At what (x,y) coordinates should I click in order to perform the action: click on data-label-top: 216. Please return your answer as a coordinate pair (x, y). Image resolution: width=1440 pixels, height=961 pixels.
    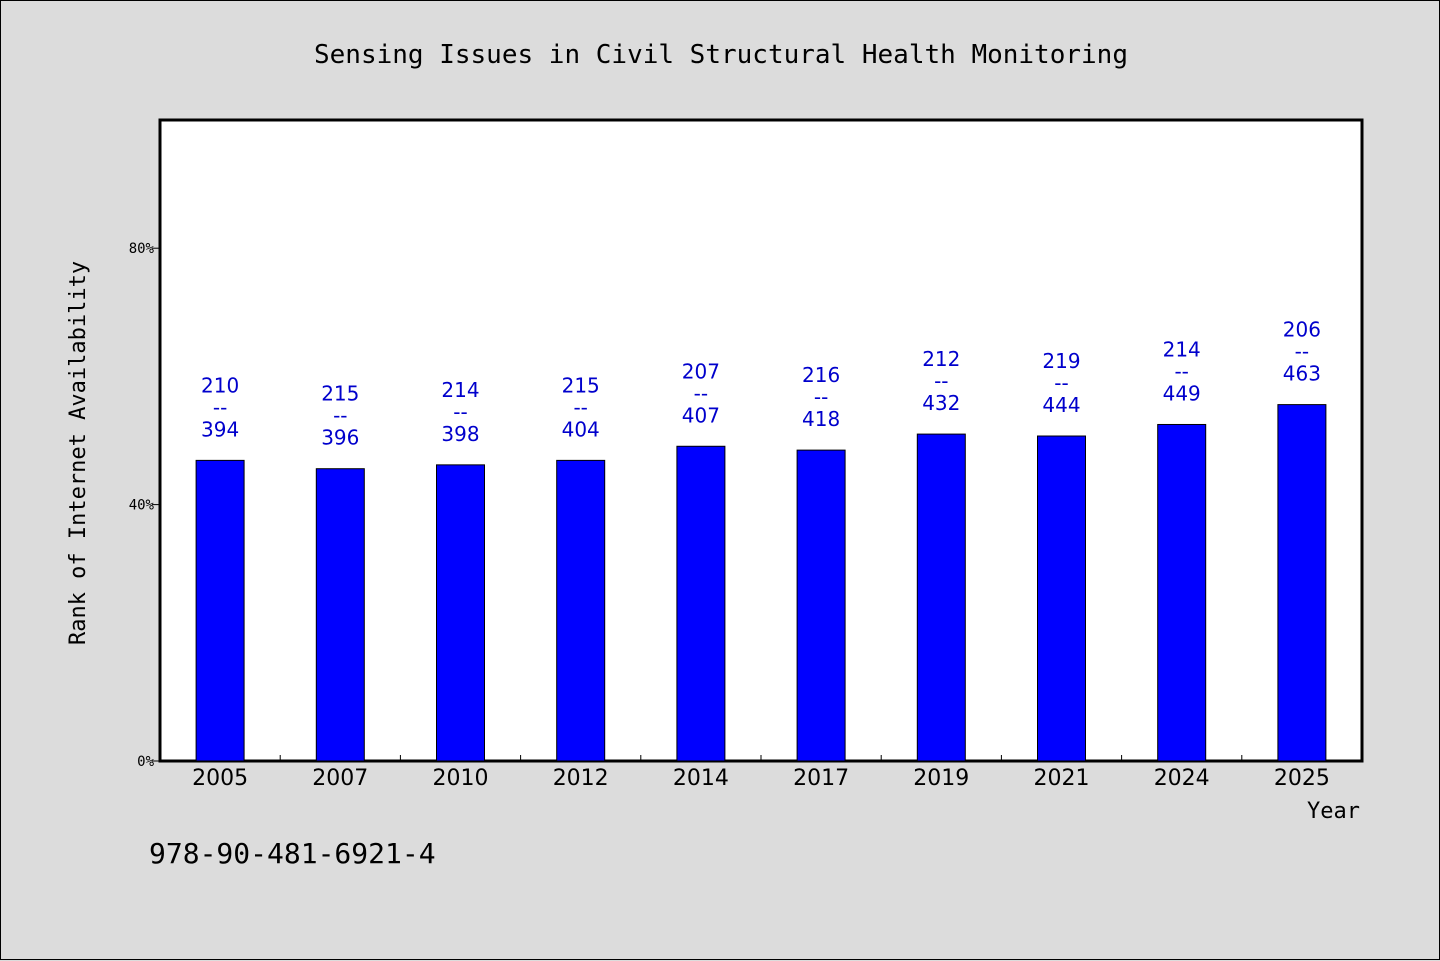
    Looking at the image, I should click on (821, 375).